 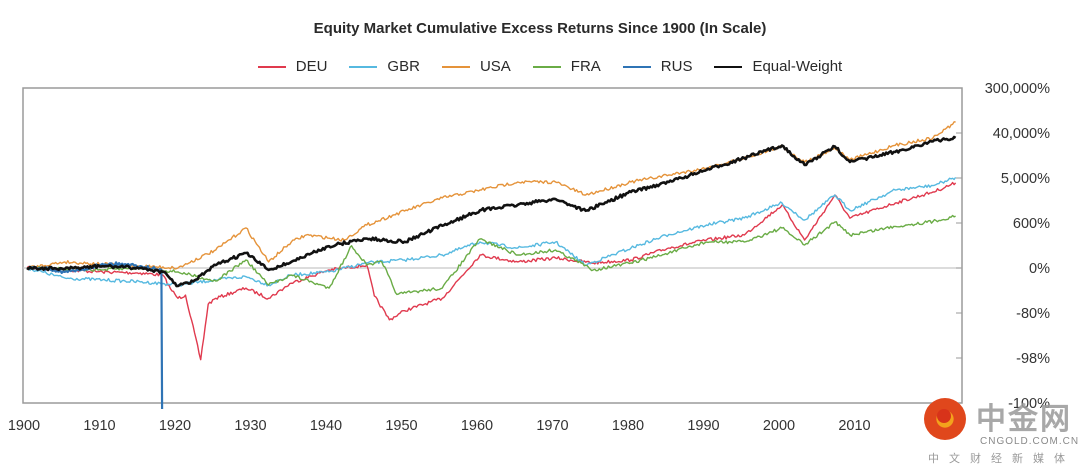 What do you see at coordinates (326, 426) in the screenshot?
I see `x-tick-label: 1940` at bounding box center [326, 426].